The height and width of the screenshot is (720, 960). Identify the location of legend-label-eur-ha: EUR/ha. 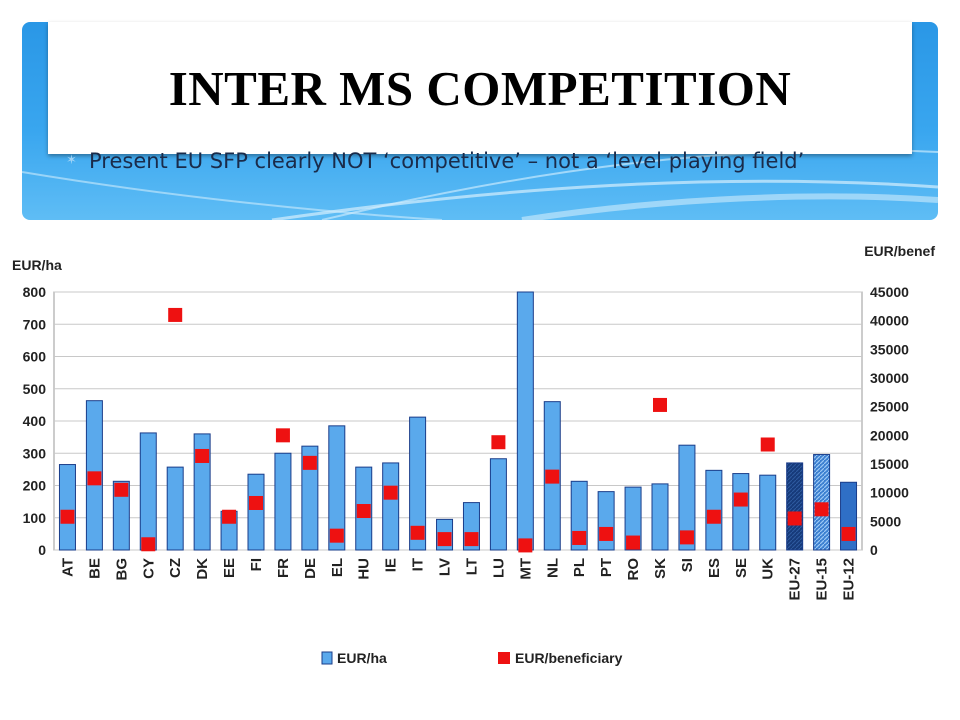
(362, 658).